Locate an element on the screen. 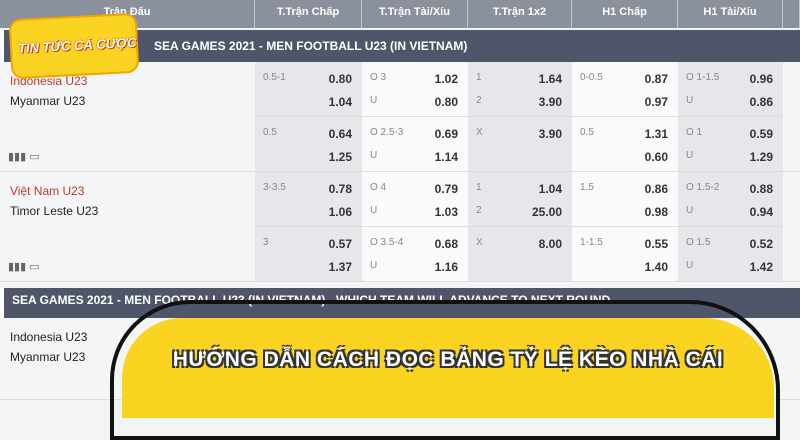  column-header: T.Trận 1x2 is located at coordinates (520, 14).